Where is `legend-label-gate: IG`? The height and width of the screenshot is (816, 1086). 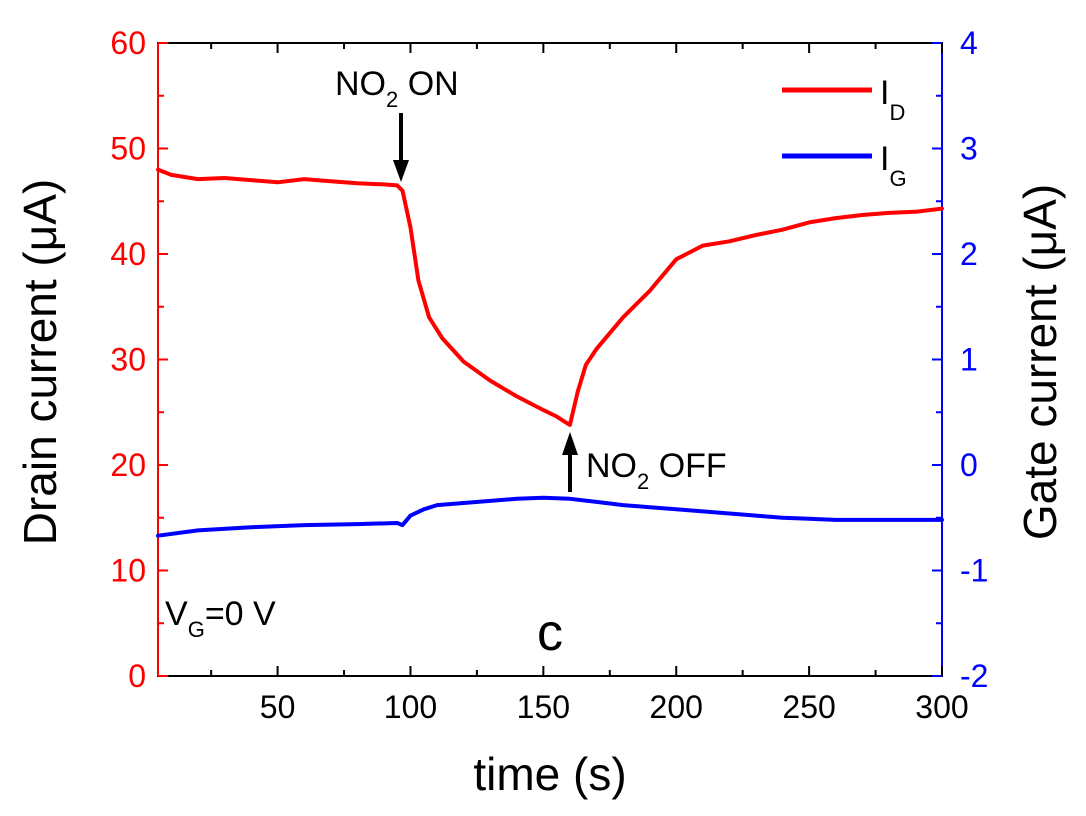
legend-label-gate: IG is located at coordinates (893, 165).